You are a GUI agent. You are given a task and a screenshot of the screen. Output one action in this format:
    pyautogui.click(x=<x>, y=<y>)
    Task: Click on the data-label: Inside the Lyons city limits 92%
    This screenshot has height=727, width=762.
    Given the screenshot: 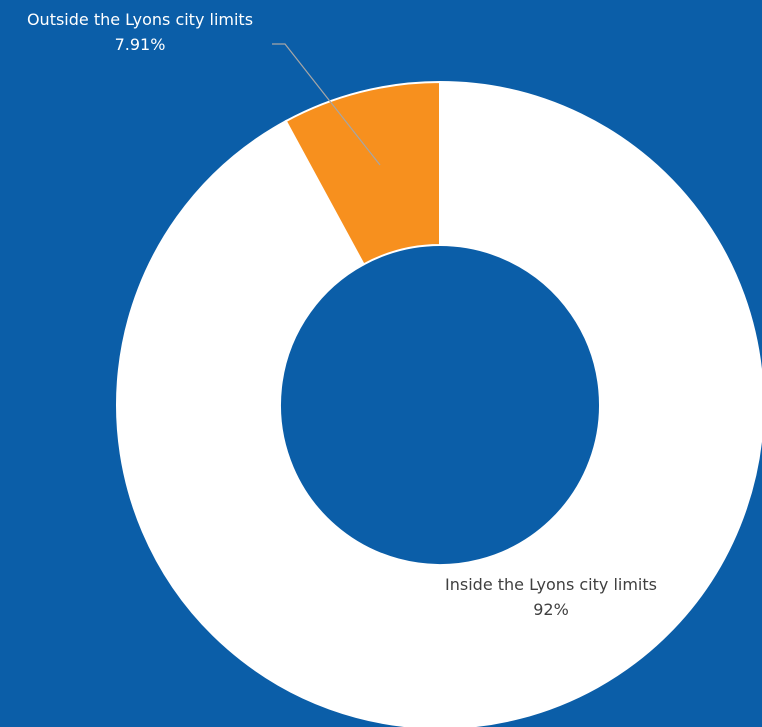 What is the action you would take?
    pyautogui.click(x=551, y=597)
    